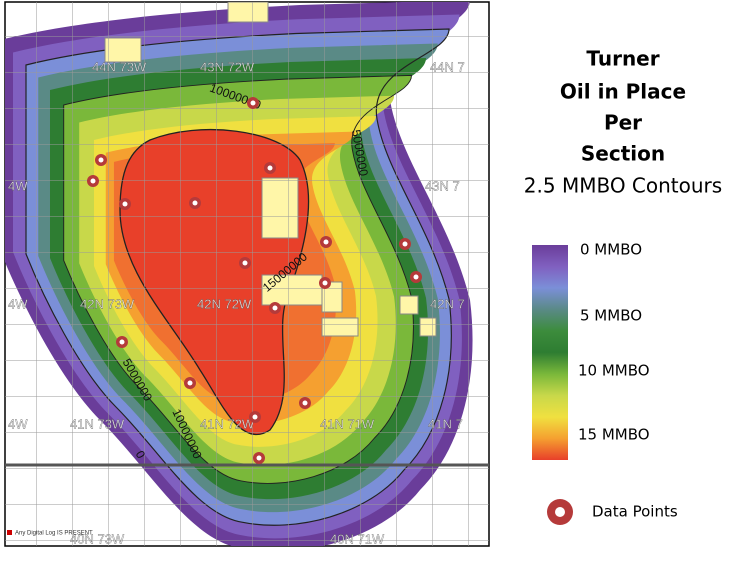 The image size is (756, 583). Describe the element at coordinates (560, 512) in the screenshot. I see `data-point-symbol-center` at that location.